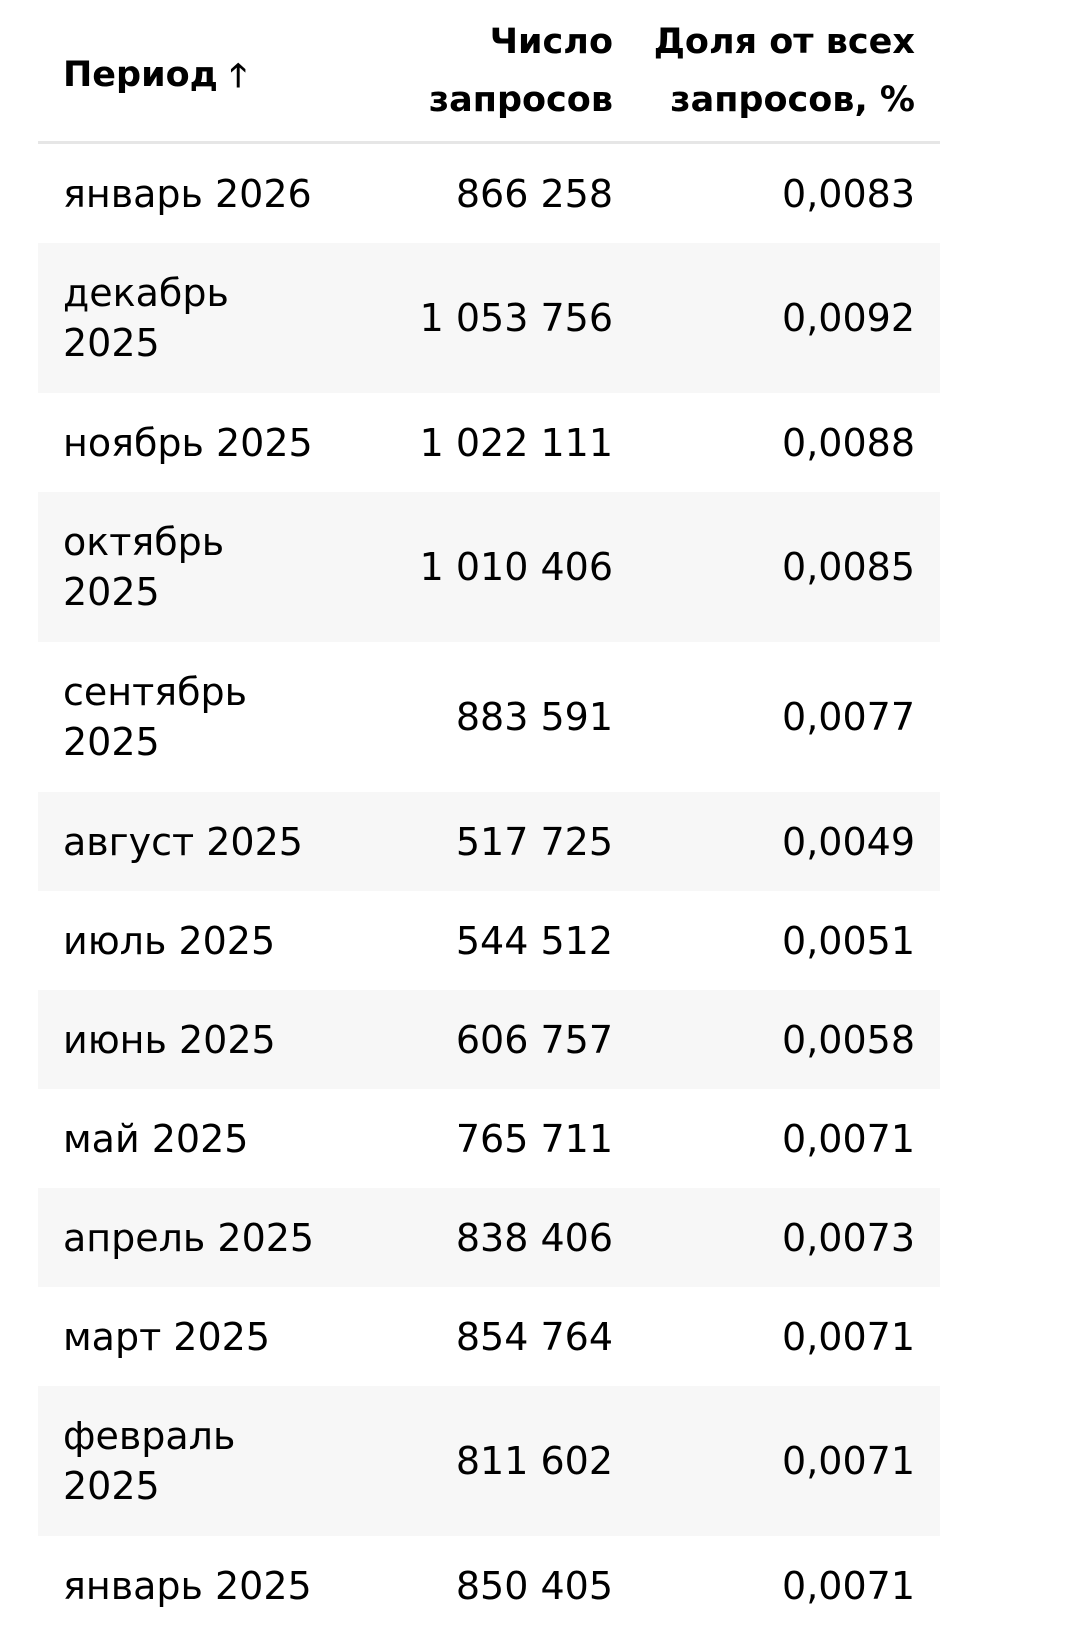 This screenshot has width=1079, height=1641. What do you see at coordinates (534, 193) in the screenshot?
I see `row-count: 866 258` at bounding box center [534, 193].